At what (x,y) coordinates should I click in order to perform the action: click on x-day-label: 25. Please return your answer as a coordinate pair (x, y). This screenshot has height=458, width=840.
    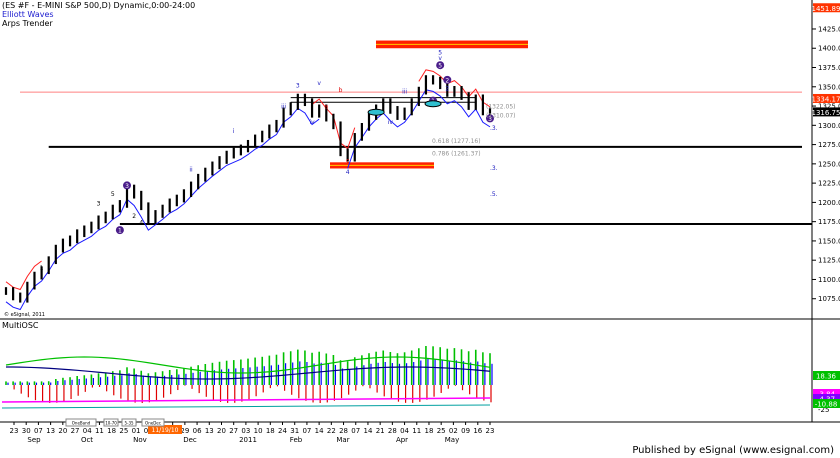
    Looking at the image, I should click on (441, 431).